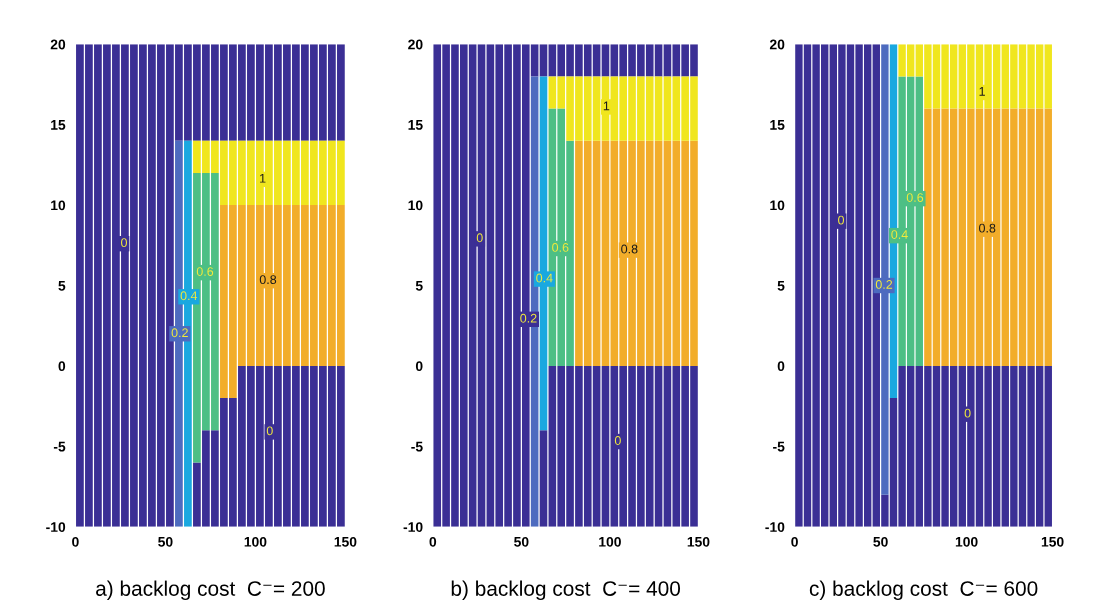  Describe the element at coordinates (210, 590) in the screenshot. I see `text: a) backlog cost C⁻= 200` at that location.